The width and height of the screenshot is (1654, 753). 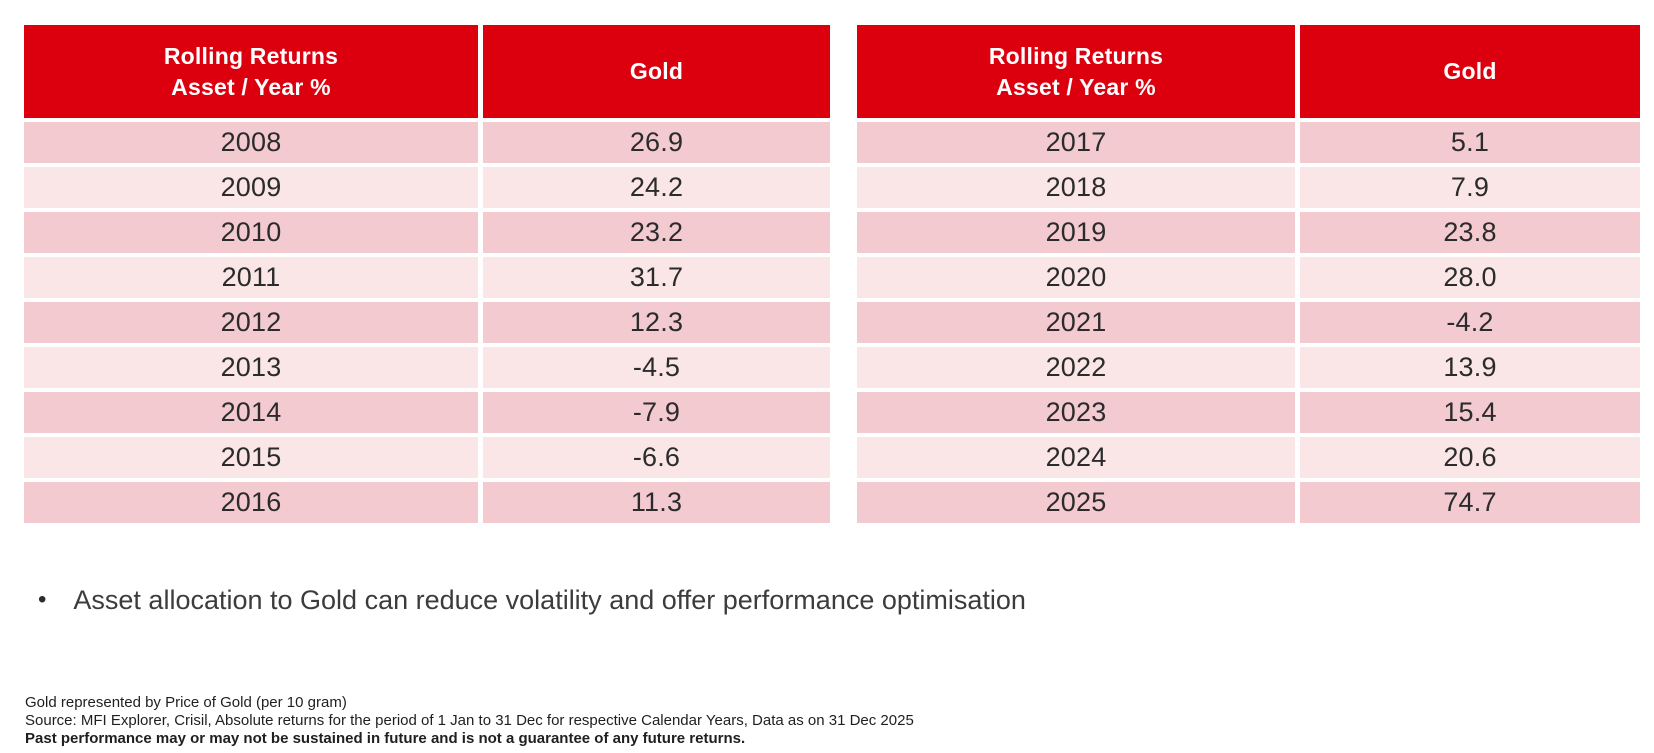 I want to click on gold-value-cell: 12.3, so click(x=656, y=322).